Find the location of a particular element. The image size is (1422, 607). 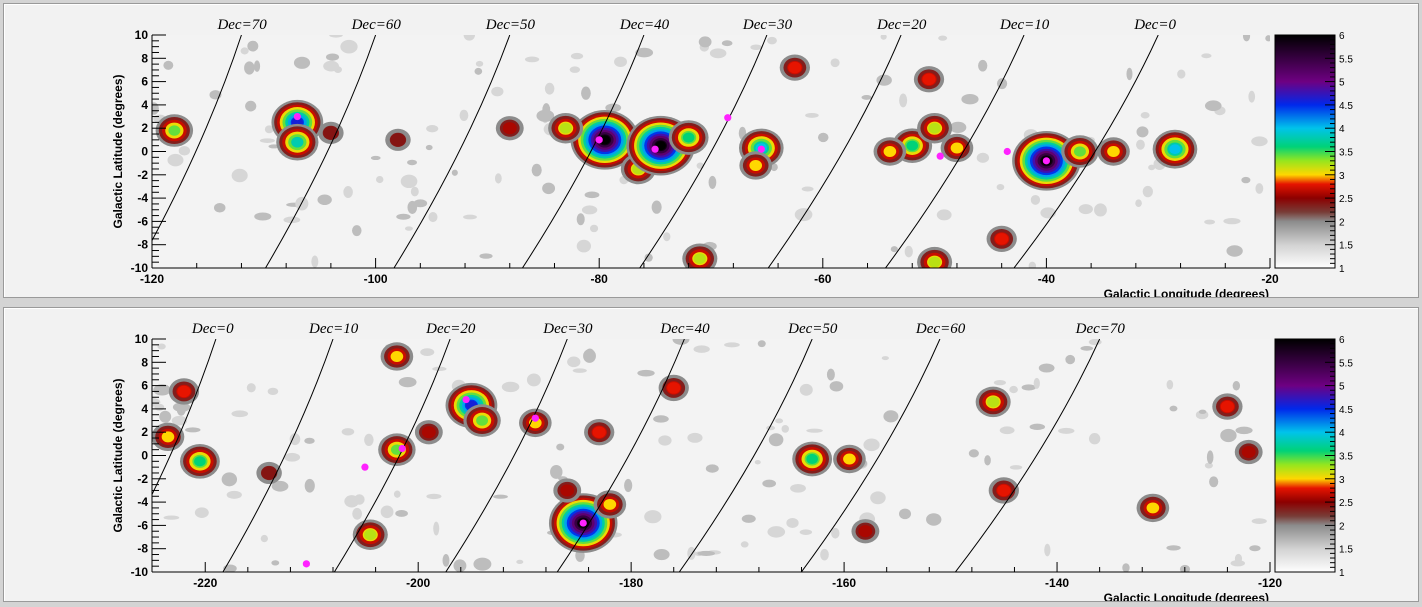

colorbar-tick-label: 1 is located at coordinates (1342, 573).